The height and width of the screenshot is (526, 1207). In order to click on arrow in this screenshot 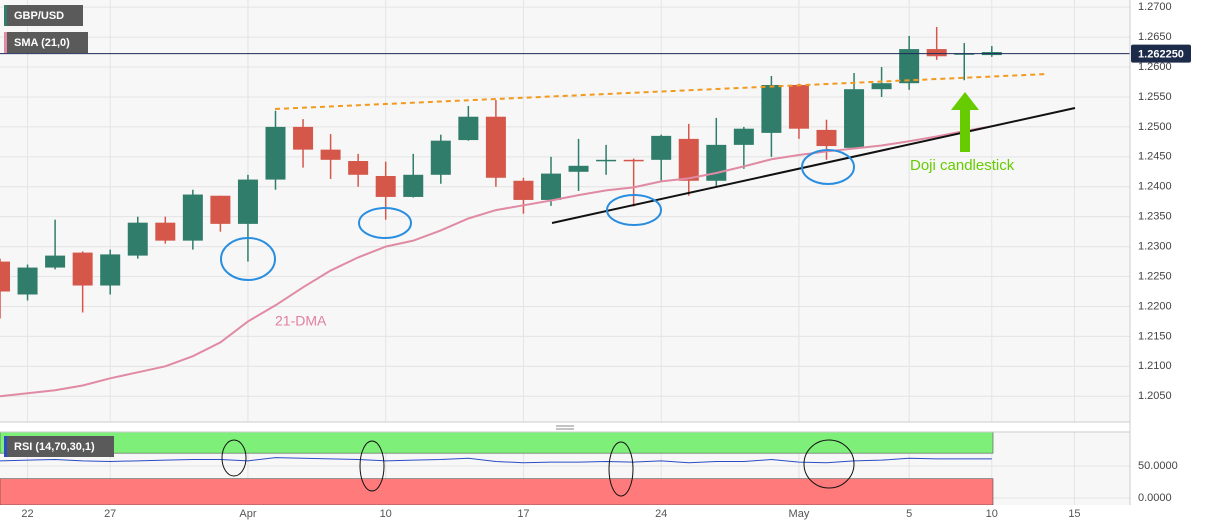, I will do `click(965, 122)`.